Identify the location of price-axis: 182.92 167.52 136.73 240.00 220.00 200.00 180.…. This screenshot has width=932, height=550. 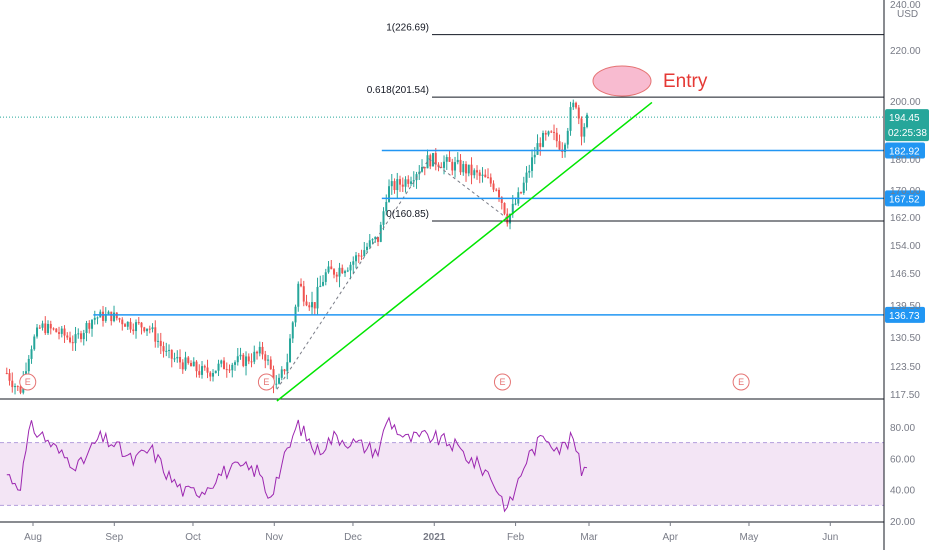
(906, 275).